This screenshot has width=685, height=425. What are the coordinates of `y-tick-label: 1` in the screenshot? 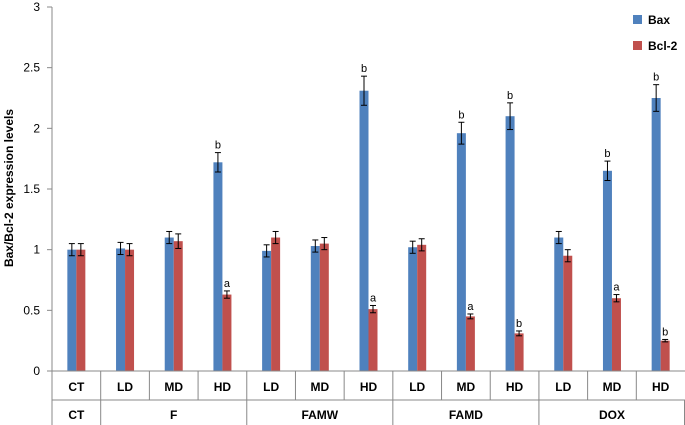 It's located at (36, 250).